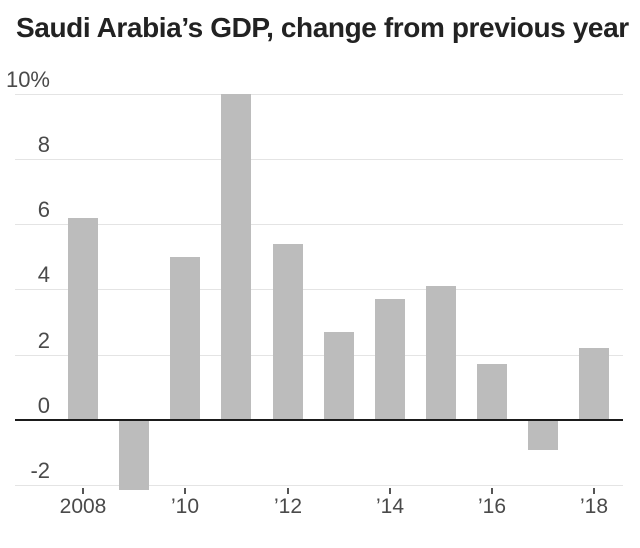 Image resolution: width=640 pixels, height=548 pixels. What do you see at coordinates (43, 144) in the screenshot?
I see `y-axis-label: 8` at bounding box center [43, 144].